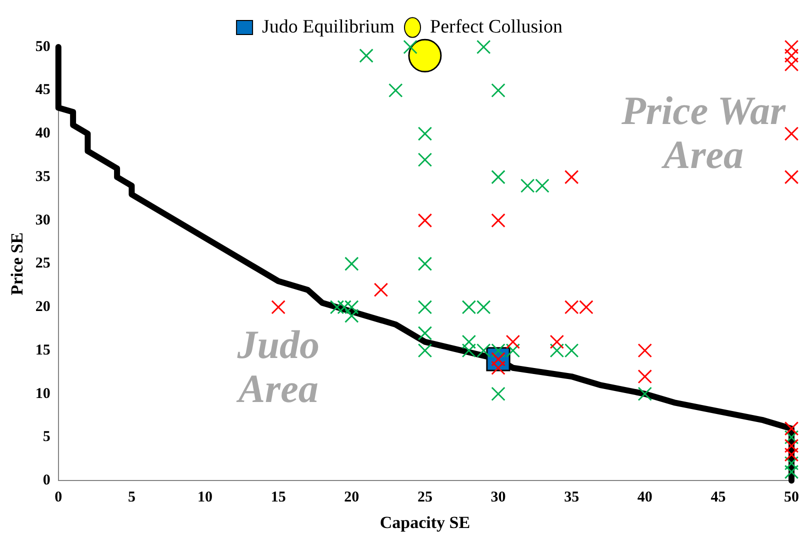 The height and width of the screenshot is (538, 809). What do you see at coordinates (424, 497) in the screenshot?
I see `x-tick-label: 25` at bounding box center [424, 497].